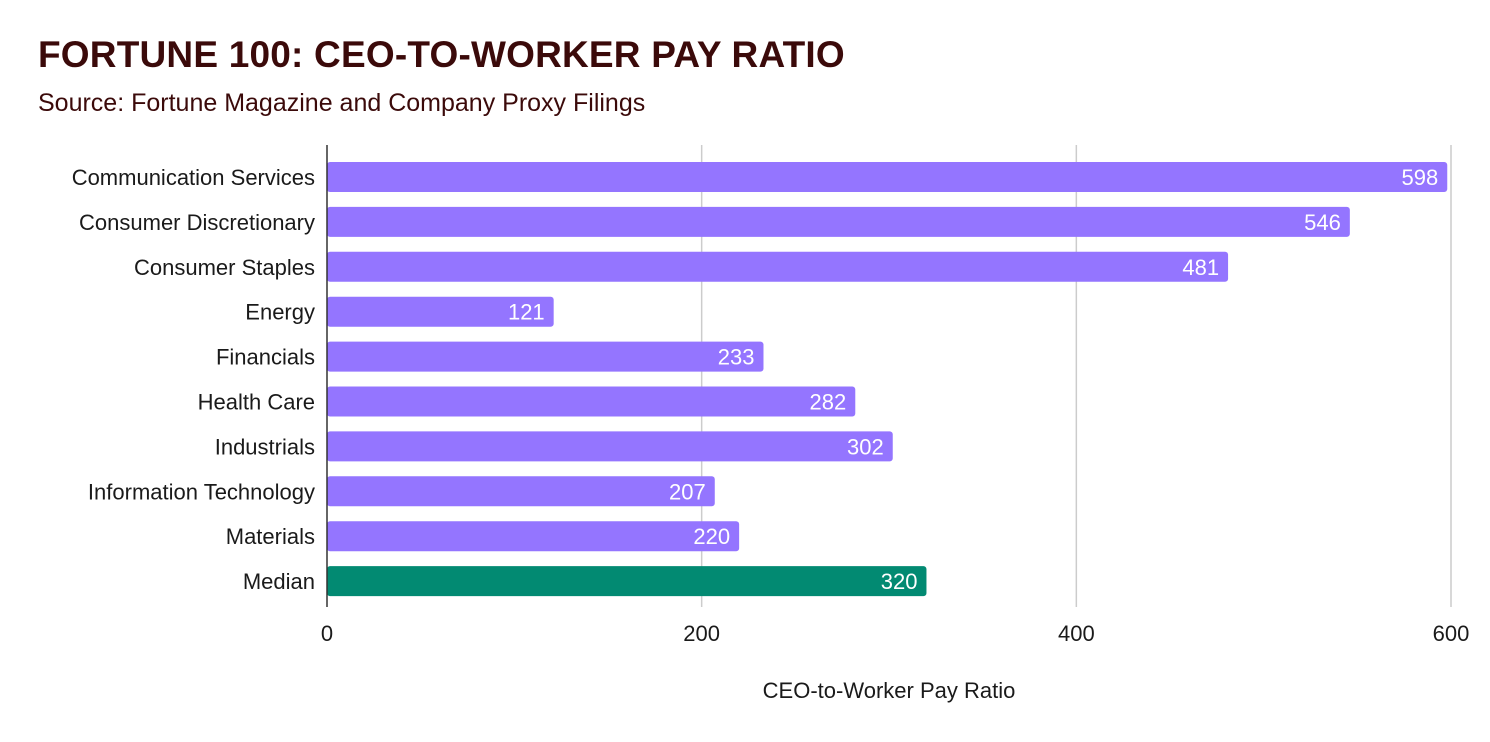  Describe the element at coordinates (521, 491) in the screenshot. I see `bar-information-technology` at that location.